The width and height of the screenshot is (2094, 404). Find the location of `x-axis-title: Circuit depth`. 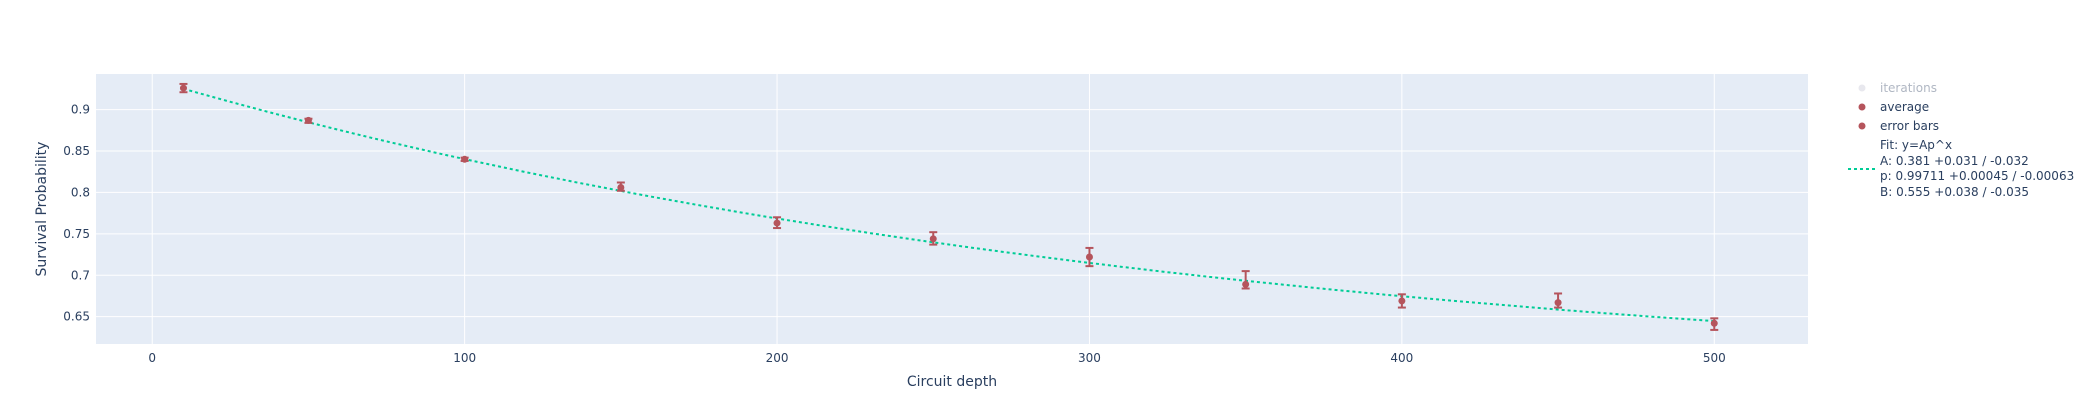

x-axis-title: Circuit depth is located at coordinates (952, 382).